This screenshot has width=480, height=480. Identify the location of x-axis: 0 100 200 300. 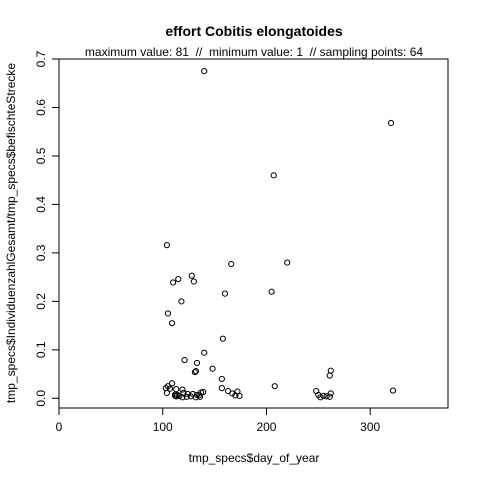
(218, 420).